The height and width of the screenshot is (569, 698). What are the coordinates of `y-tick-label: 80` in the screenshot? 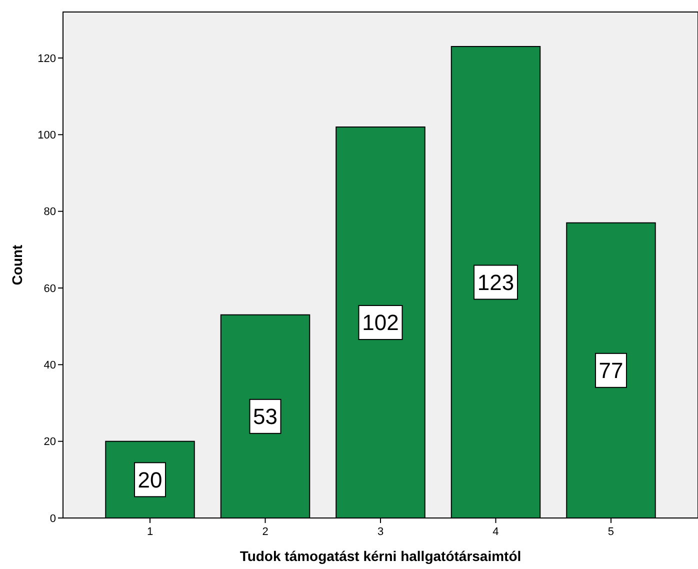 It's located at (50, 212).